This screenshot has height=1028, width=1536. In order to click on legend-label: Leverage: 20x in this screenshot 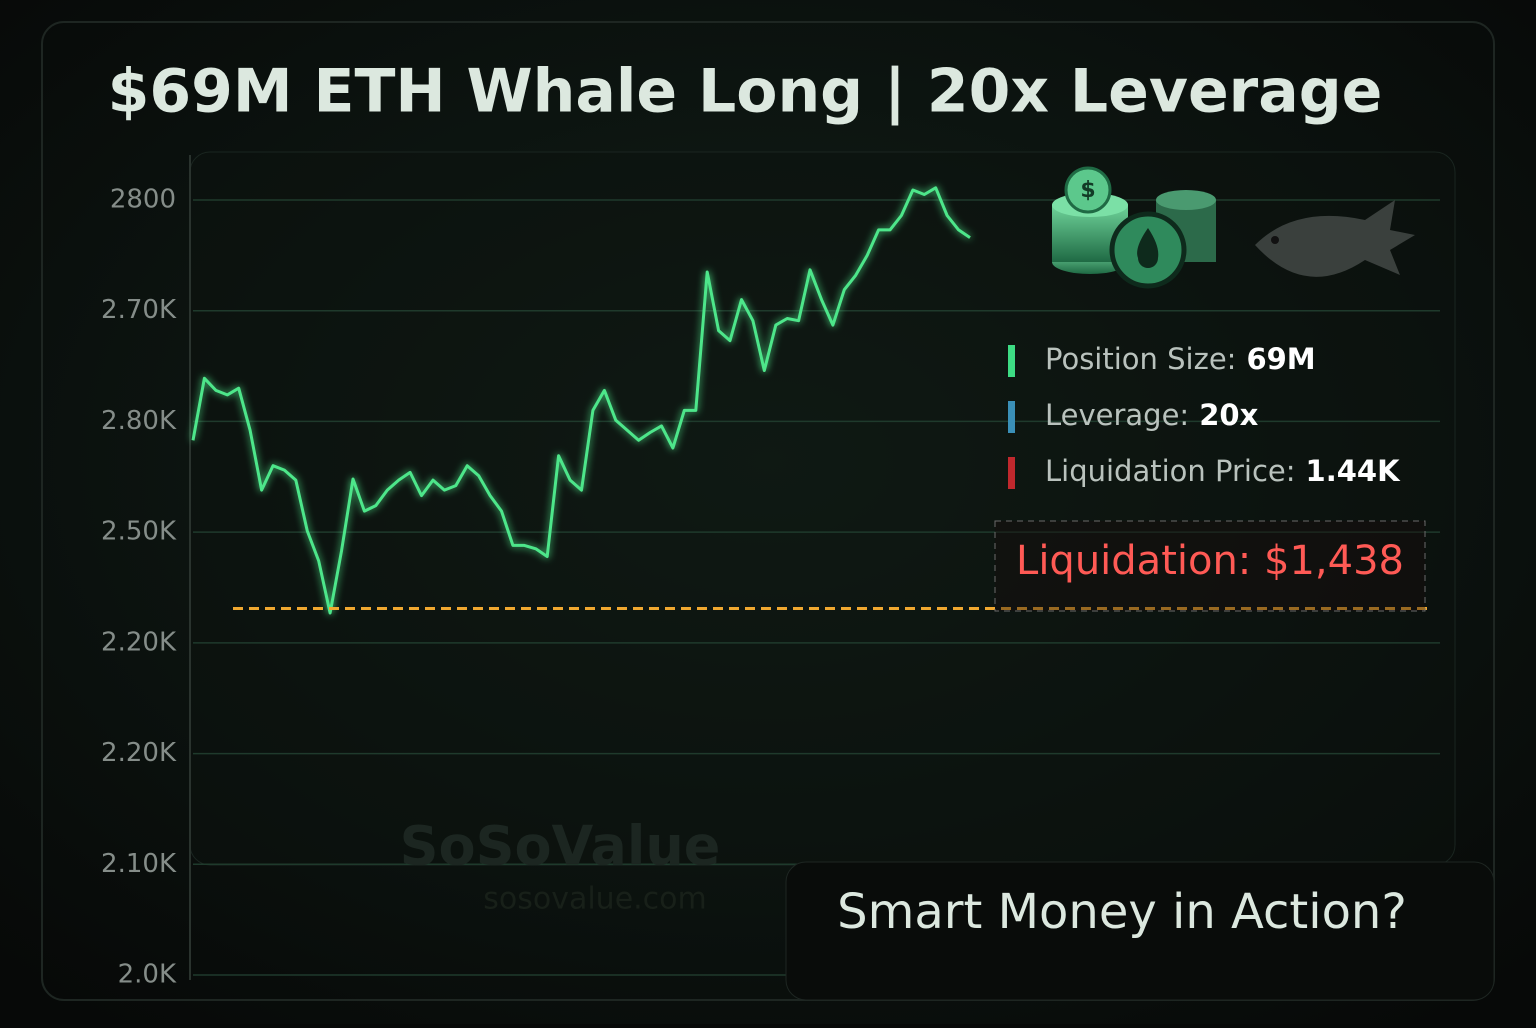, I will do `click(1152, 415)`.